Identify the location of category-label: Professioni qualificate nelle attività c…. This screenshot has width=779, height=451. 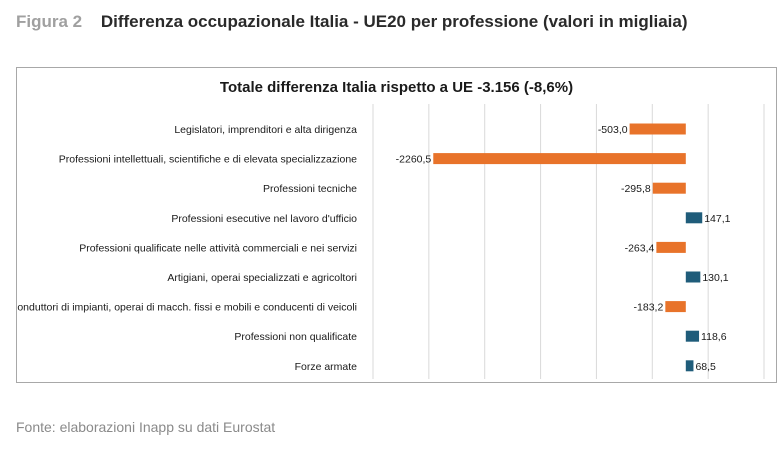
(218, 248).